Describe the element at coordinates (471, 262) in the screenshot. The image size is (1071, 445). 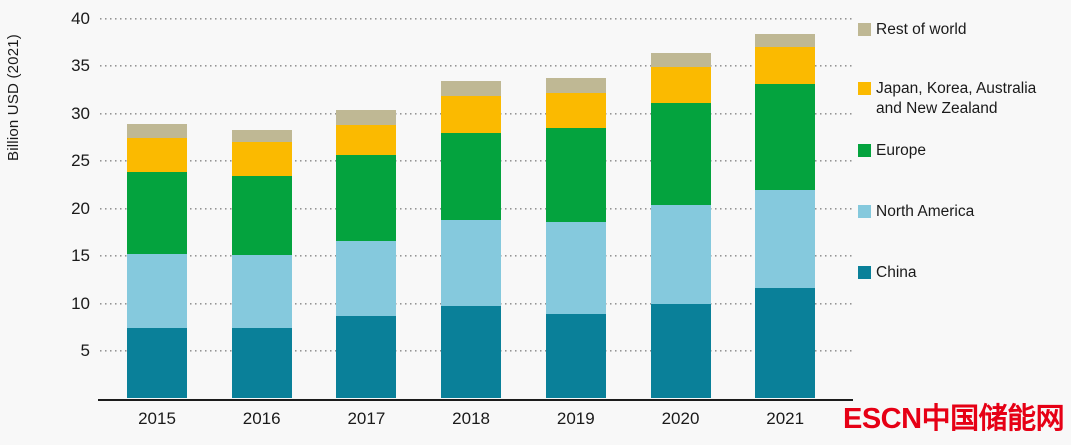
I see `bar-2018-segment-north-america` at that location.